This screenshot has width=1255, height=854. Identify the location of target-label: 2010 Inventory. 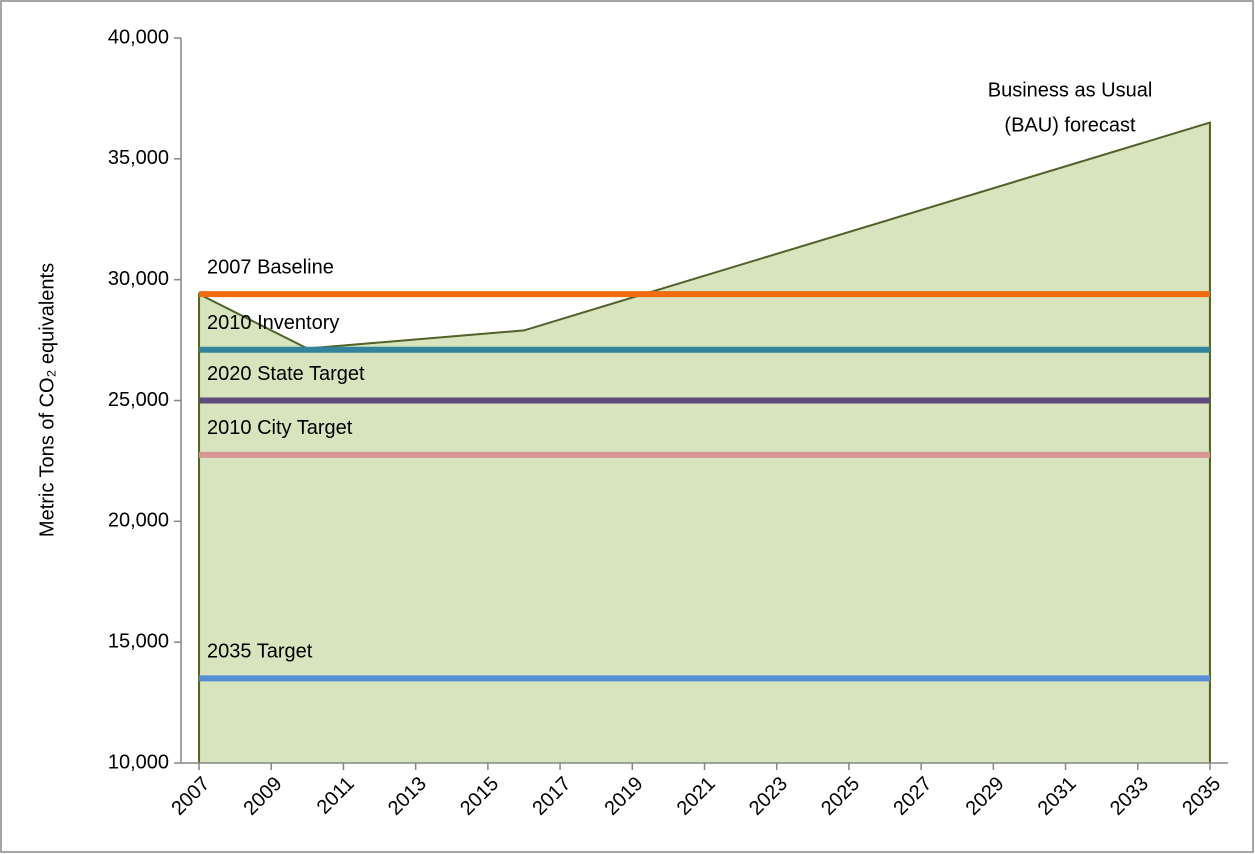
(273, 323).